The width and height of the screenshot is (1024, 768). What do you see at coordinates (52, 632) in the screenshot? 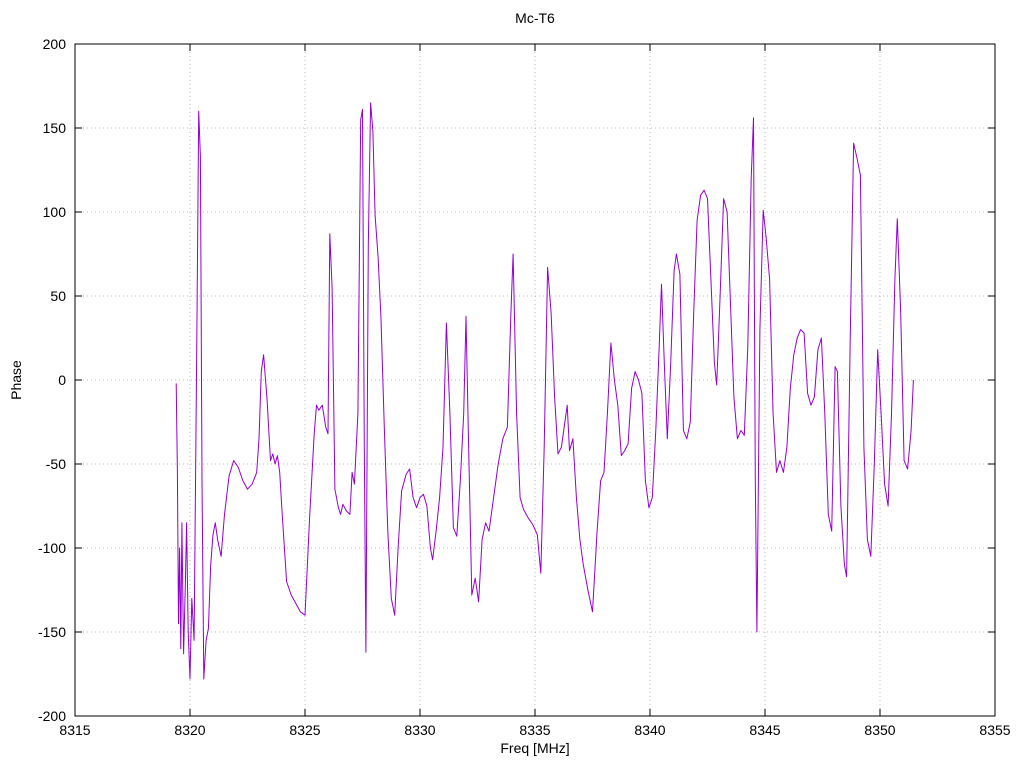
I see `y-tick-label: -150` at bounding box center [52, 632].